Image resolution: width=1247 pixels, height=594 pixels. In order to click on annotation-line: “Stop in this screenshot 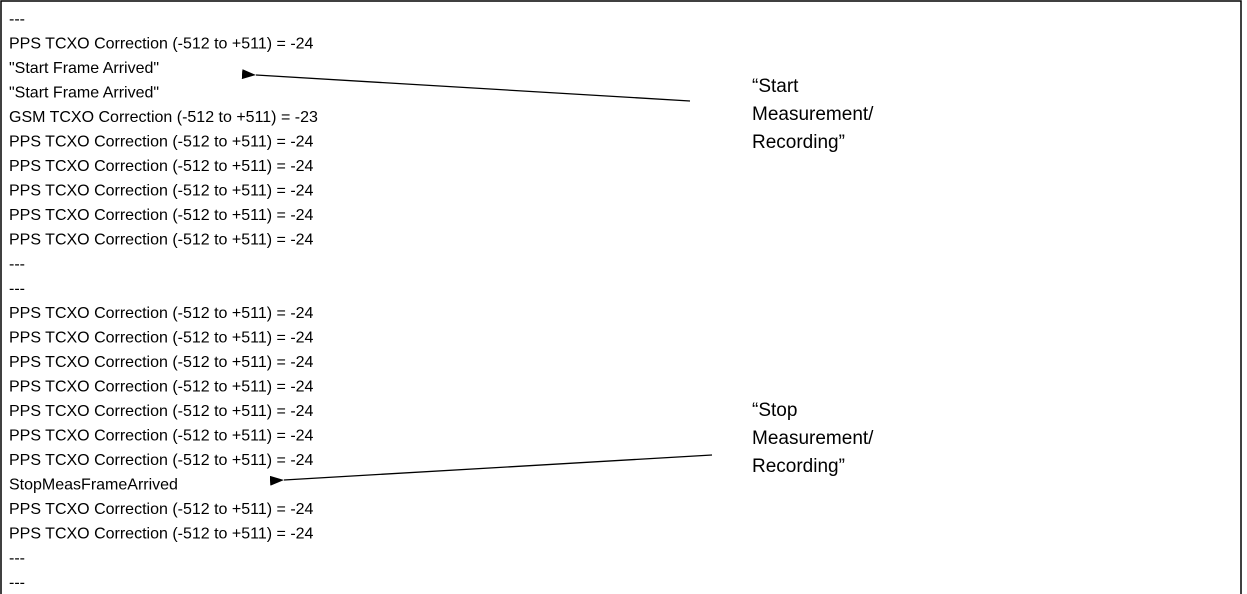, I will do `click(774, 410)`.